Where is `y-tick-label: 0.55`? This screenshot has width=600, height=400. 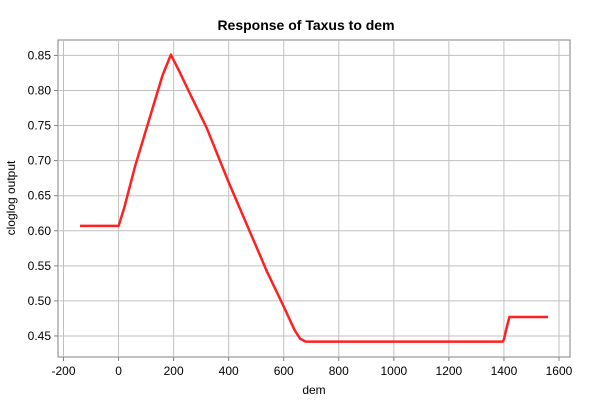
y-tick-label: 0.55 is located at coordinates (40, 266).